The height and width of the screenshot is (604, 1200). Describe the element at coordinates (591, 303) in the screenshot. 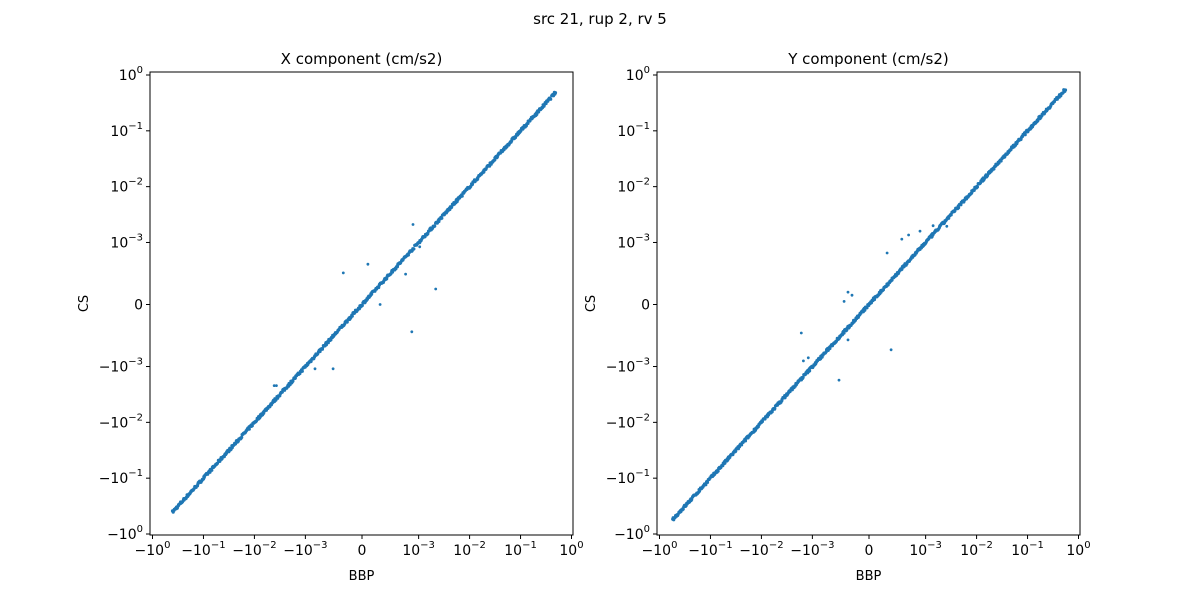

I see `y-axis-label: CS` at that location.